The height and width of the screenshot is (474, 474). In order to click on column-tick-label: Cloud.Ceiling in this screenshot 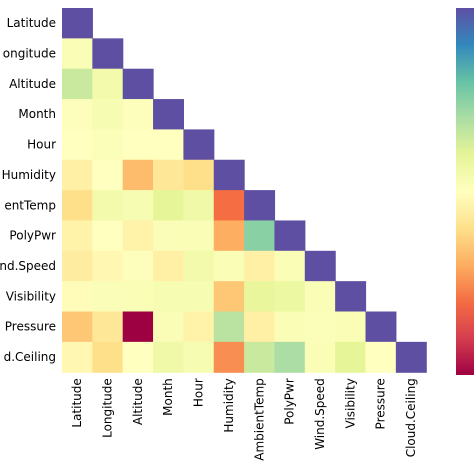, I will do `click(411, 417)`.